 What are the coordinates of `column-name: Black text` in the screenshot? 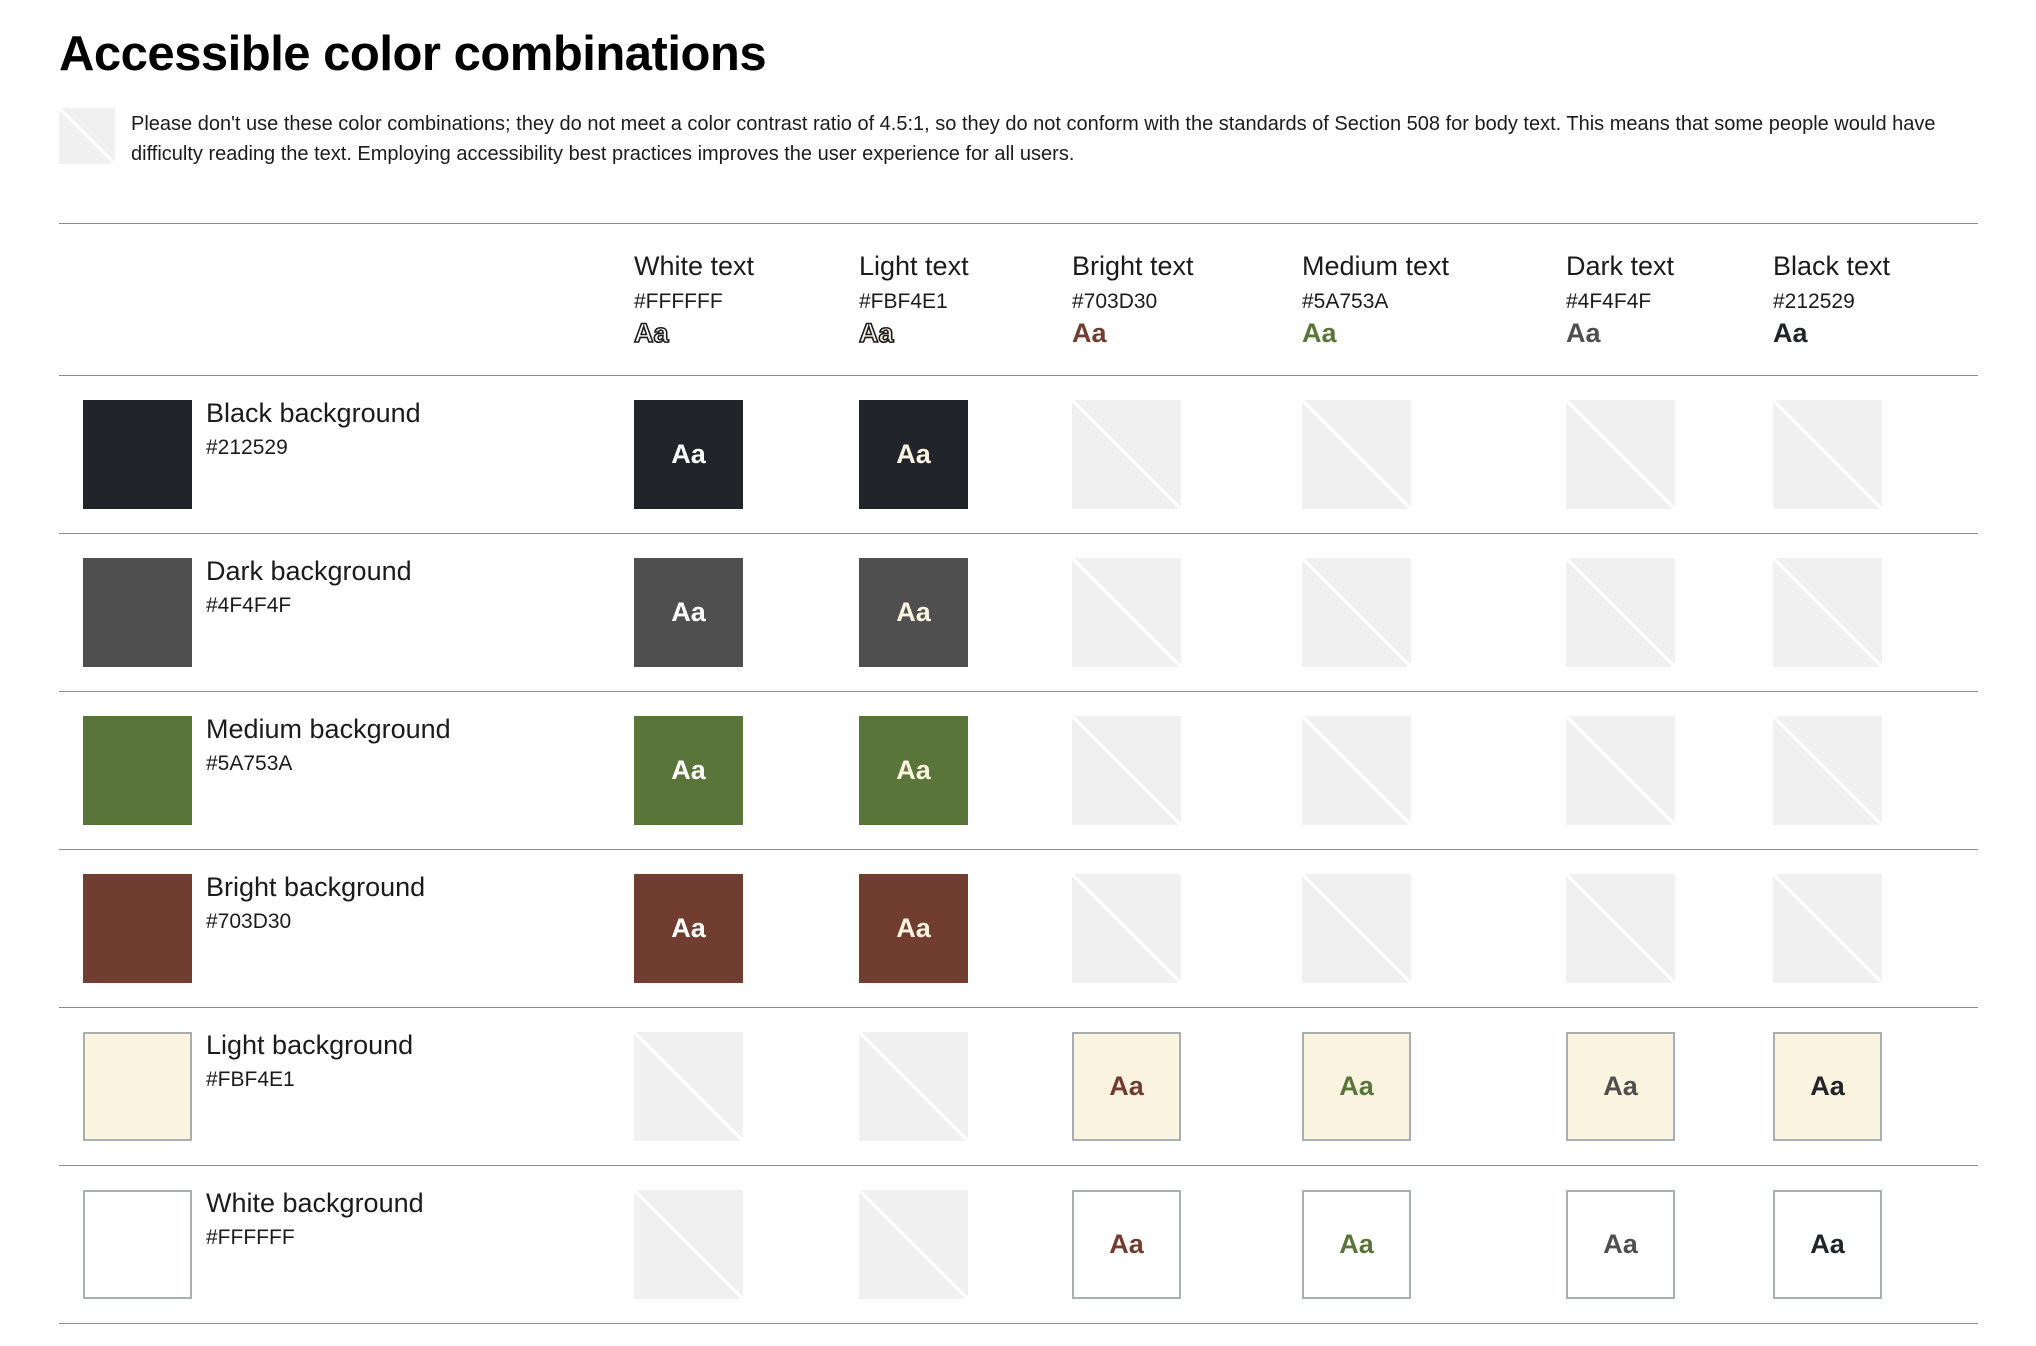 It's located at (1832, 266).